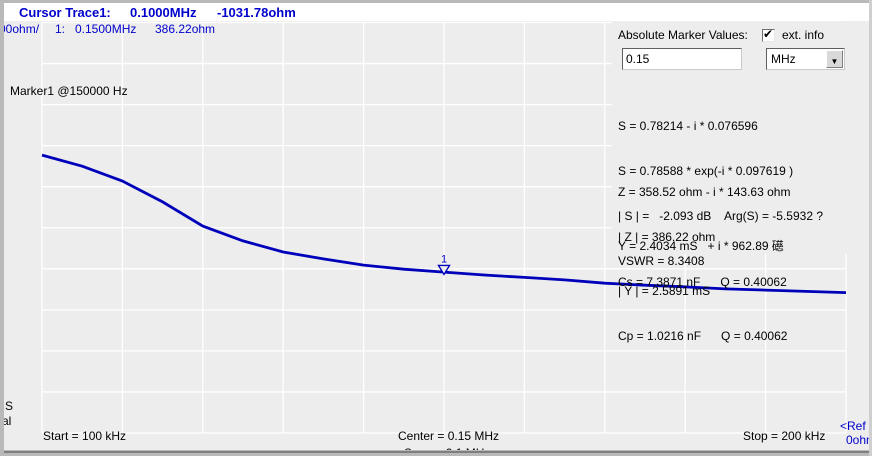 This screenshot has height=456, width=872. What do you see at coordinates (701, 246) in the screenshot?
I see `y-line-rect: Y = 2.4034 mS + i * 962.89 礠` at bounding box center [701, 246].